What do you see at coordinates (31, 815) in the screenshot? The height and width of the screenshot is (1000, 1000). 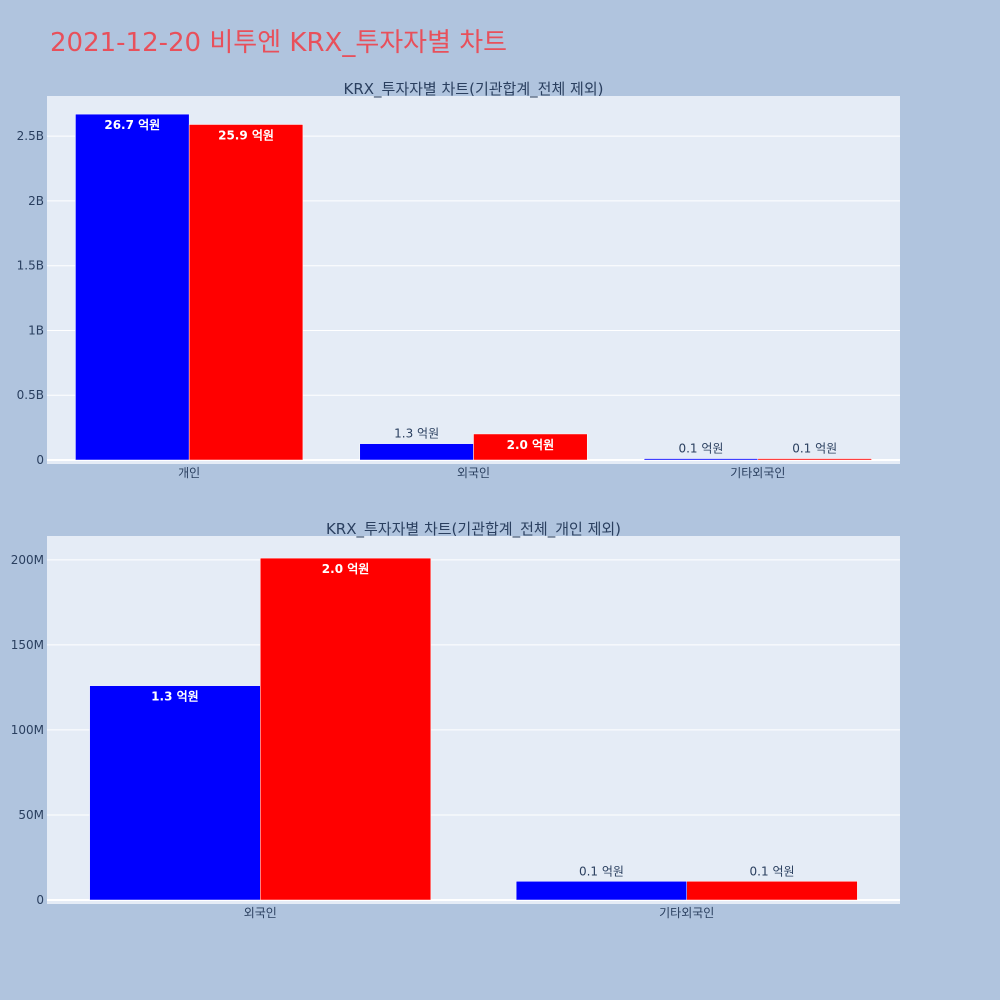 I see `y-tick-label: 50M` at bounding box center [31, 815].